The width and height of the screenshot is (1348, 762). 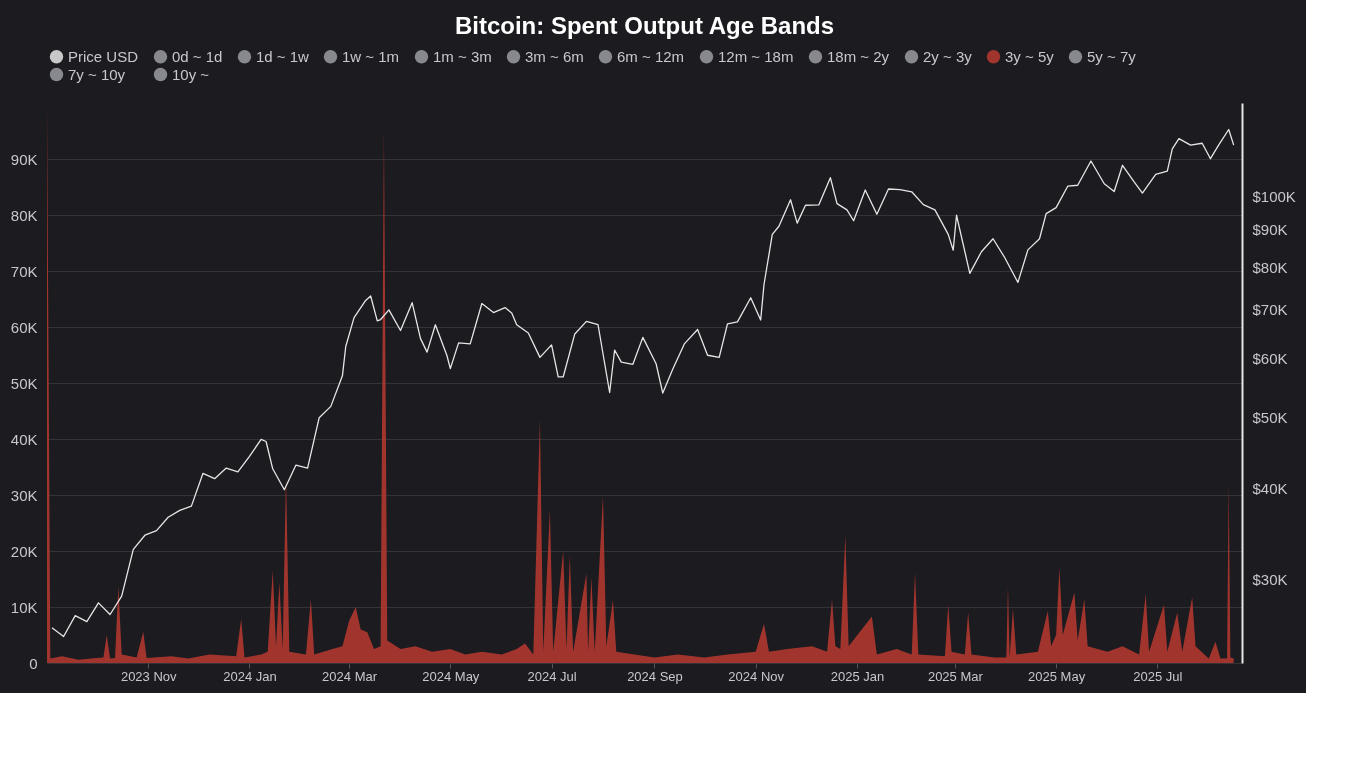 What do you see at coordinates (149, 676) in the screenshot?
I see `x-tick-label: 2023 Nov` at bounding box center [149, 676].